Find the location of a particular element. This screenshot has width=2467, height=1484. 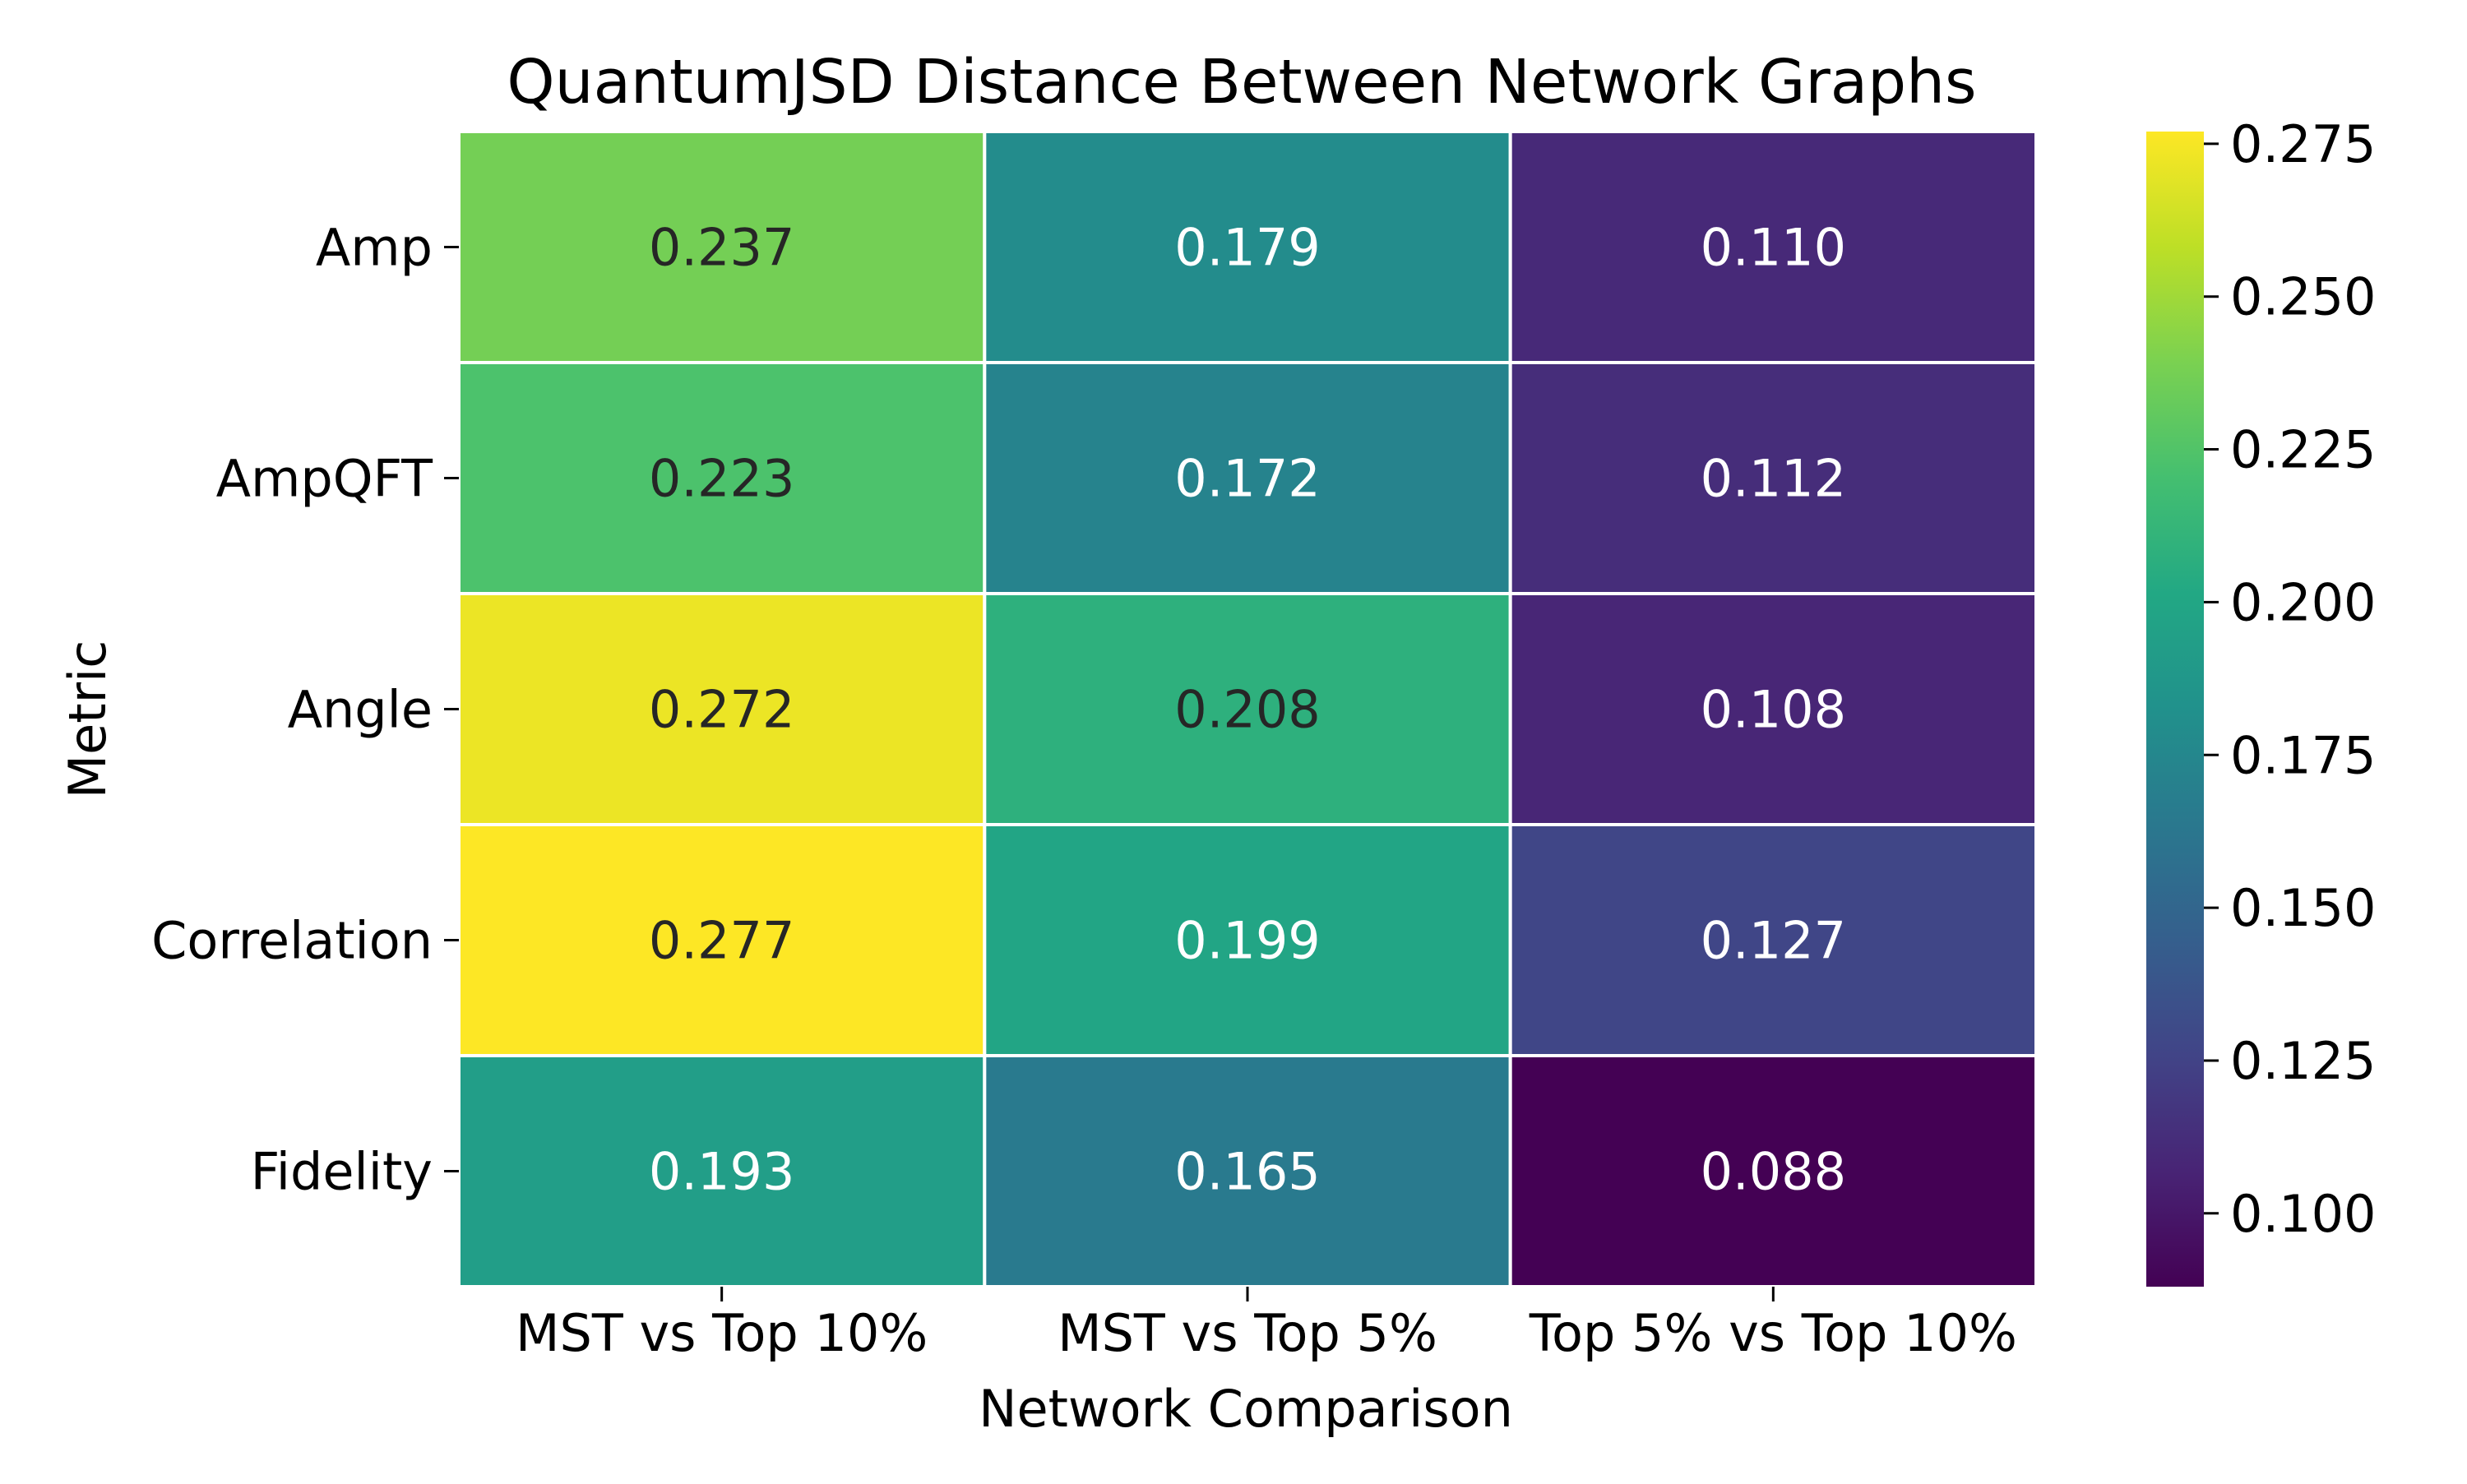

cell-value-label: 0.127 is located at coordinates (1774, 941).